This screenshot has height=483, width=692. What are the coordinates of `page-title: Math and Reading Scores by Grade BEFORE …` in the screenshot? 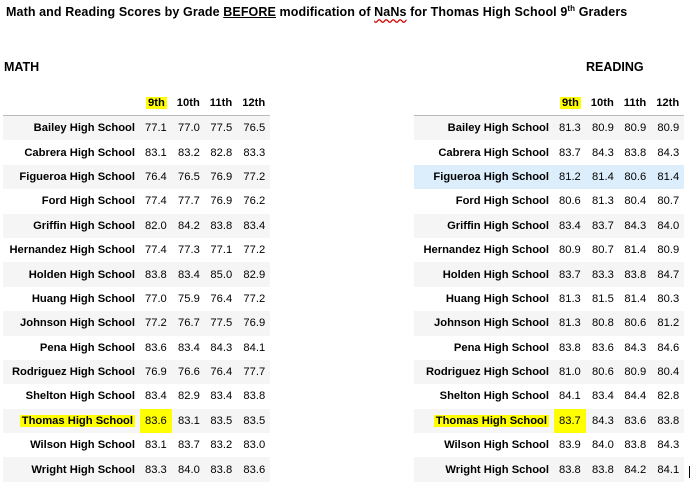 It's located at (316, 11).